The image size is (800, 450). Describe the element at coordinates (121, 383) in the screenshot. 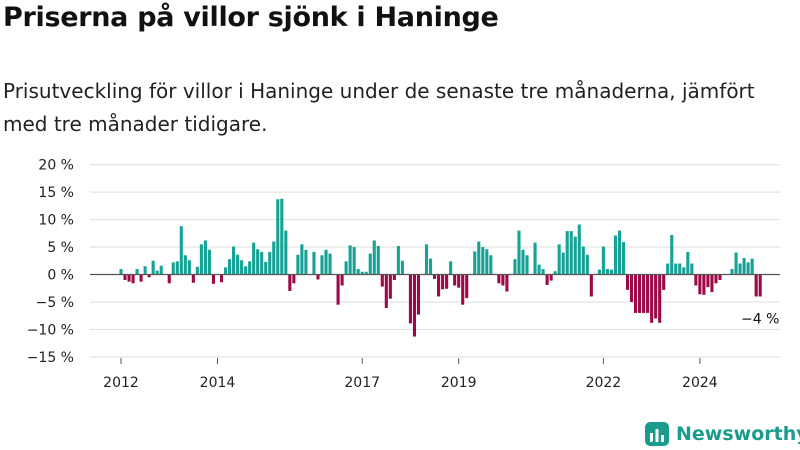

I see `x-tick-label: 2012` at that location.